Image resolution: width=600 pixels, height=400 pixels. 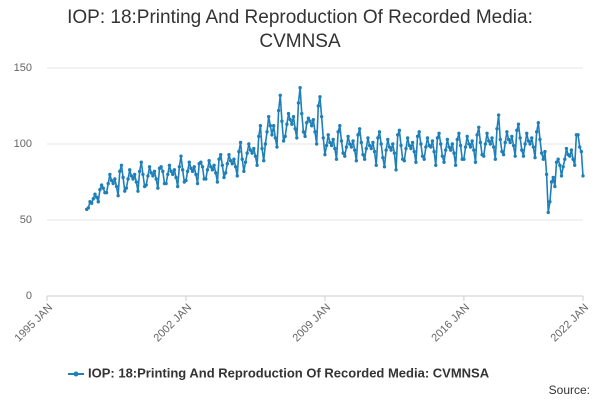 I want to click on x-tick-label: 2016 JAN, so click(x=450, y=323).